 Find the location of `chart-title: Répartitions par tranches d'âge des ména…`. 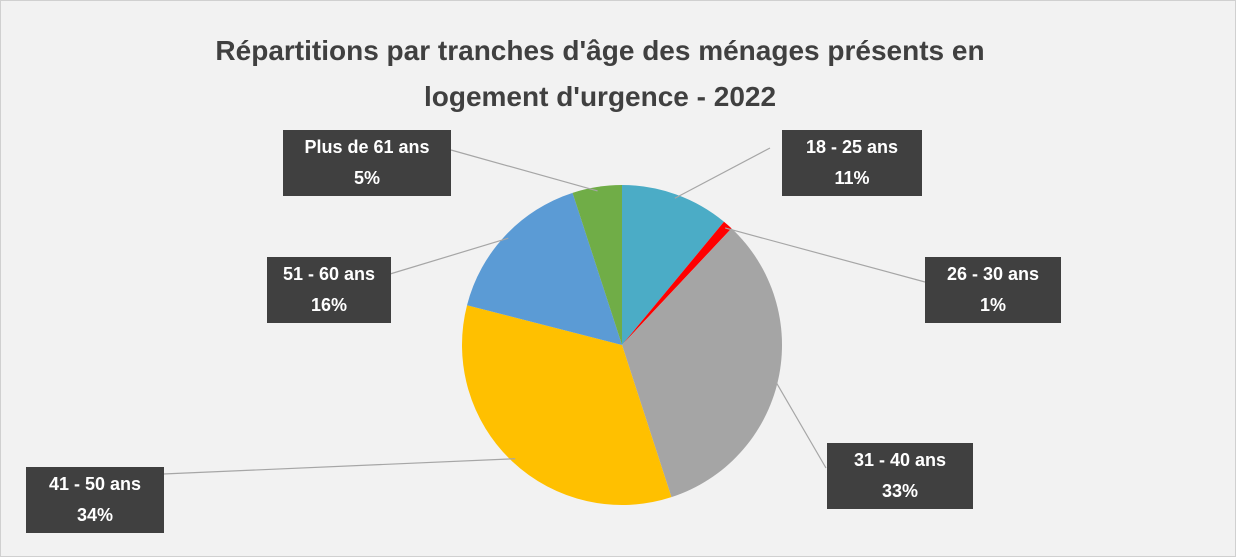

chart-title: Répartitions par tranches d'âge des ména… is located at coordinates (600, 73).